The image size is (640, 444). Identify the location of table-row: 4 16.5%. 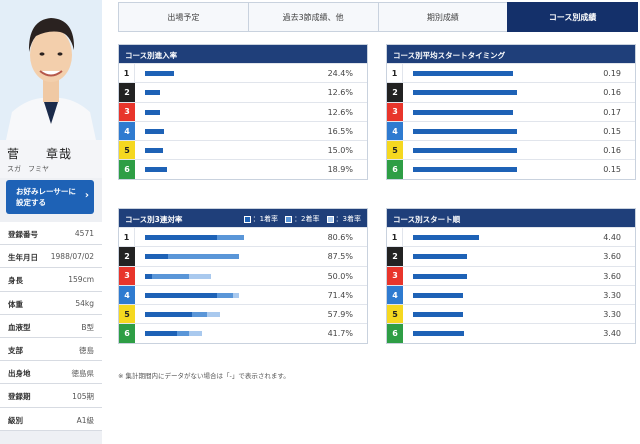
(243, 130).